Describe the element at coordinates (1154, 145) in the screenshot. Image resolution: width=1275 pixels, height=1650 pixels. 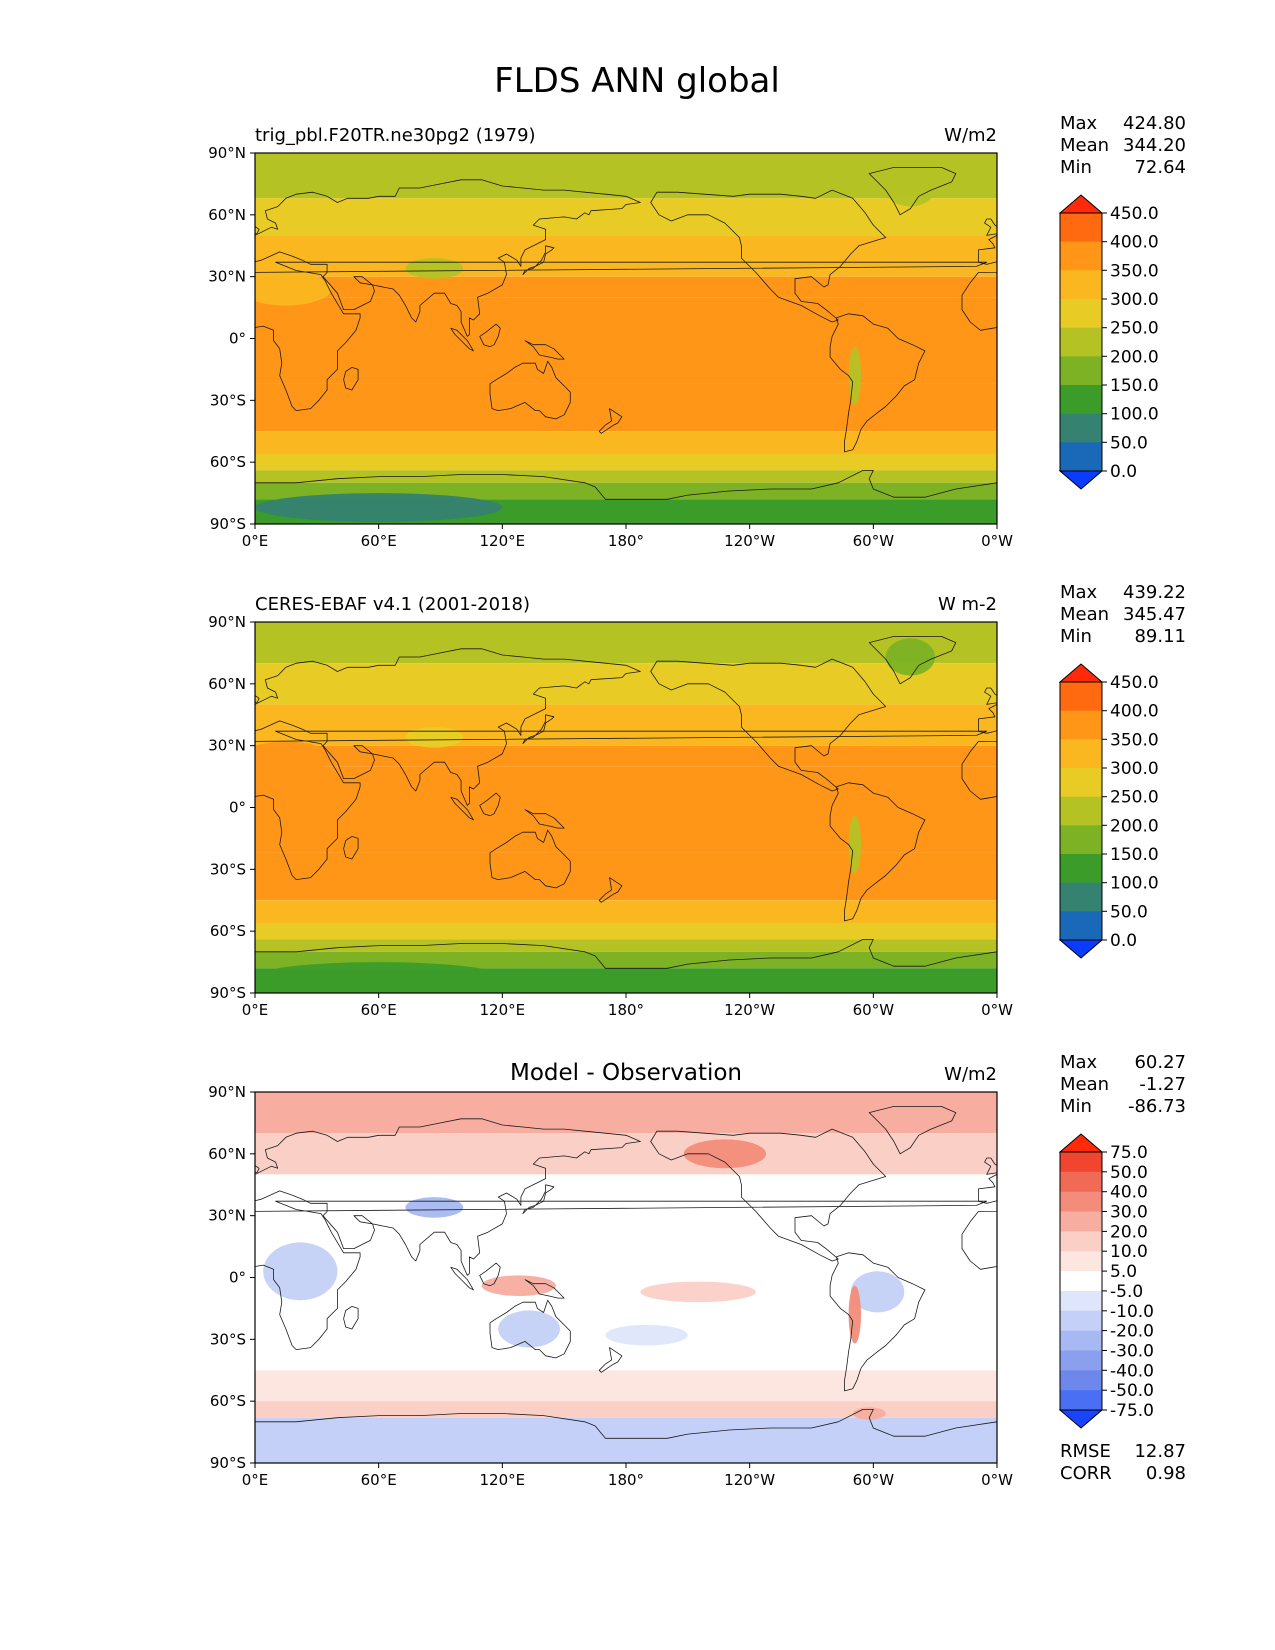
I see `stat-value: 344.20` at that location.